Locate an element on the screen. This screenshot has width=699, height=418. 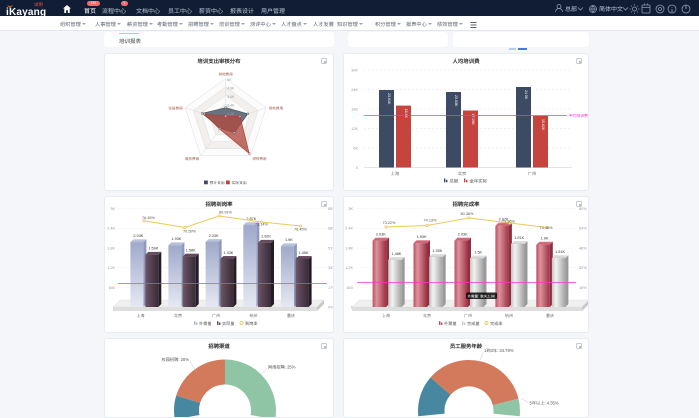
svg-text: 讲师费用 is located at coordinates (259, 159).